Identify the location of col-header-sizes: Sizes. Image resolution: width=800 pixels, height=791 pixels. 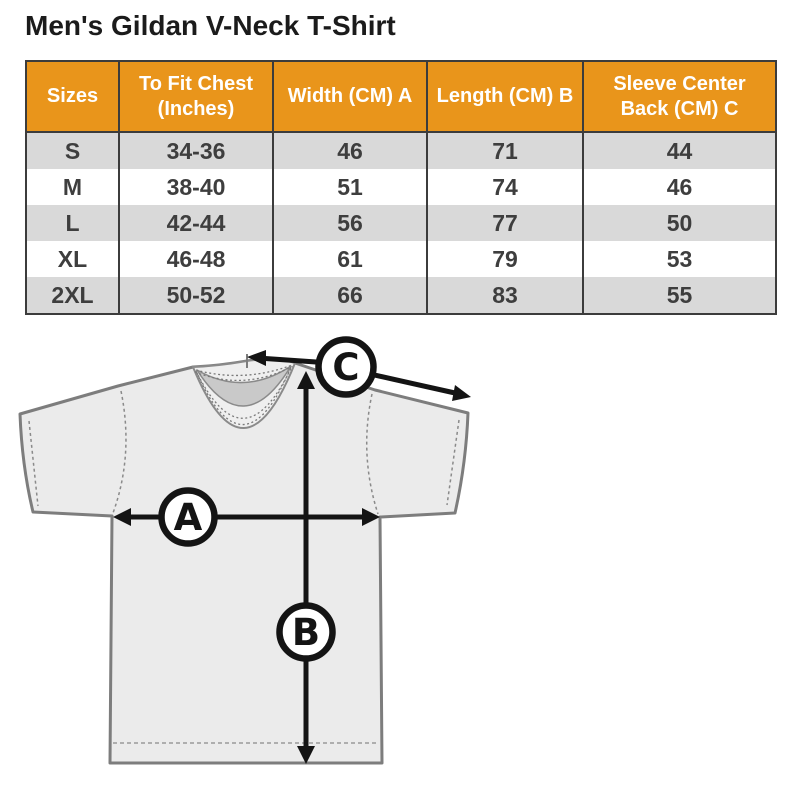
(72, 97).